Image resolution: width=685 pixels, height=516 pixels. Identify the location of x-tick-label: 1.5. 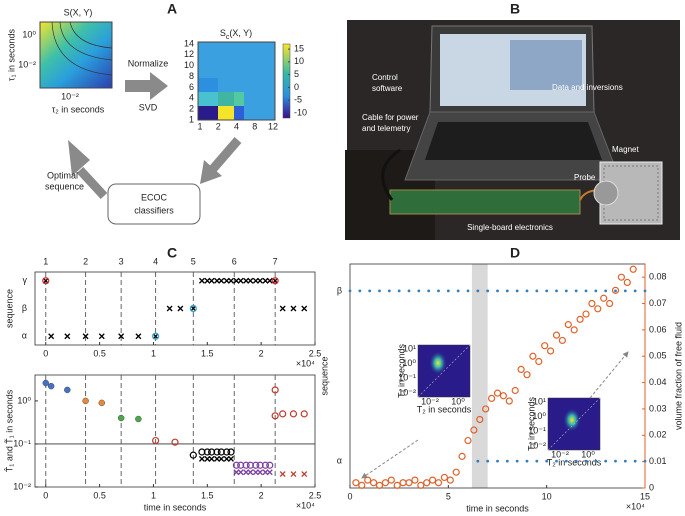
(207, 495).